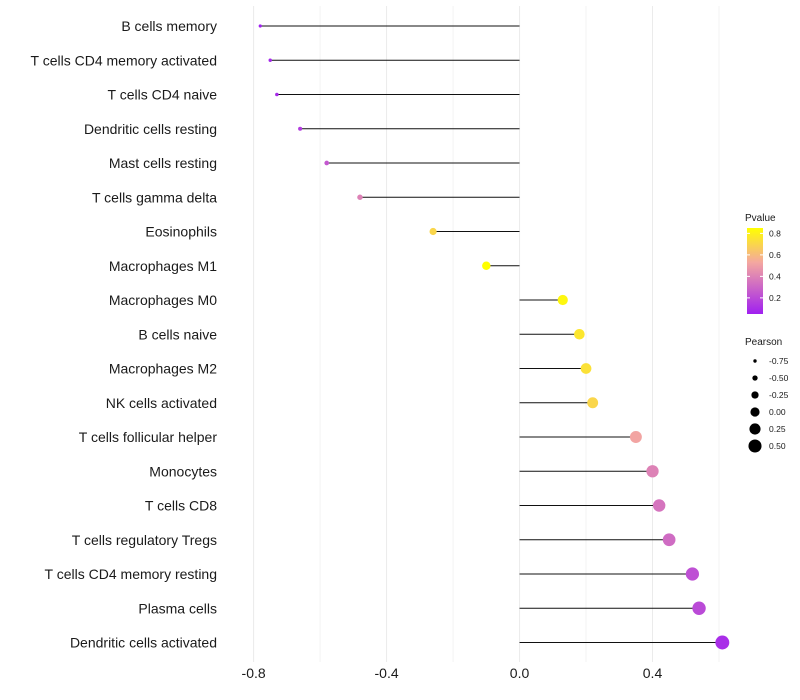 The image size is (800, 700). Describe the element at coordinates (177, 334) in the screenshot. I see `category-label: B cells naive` at that location.